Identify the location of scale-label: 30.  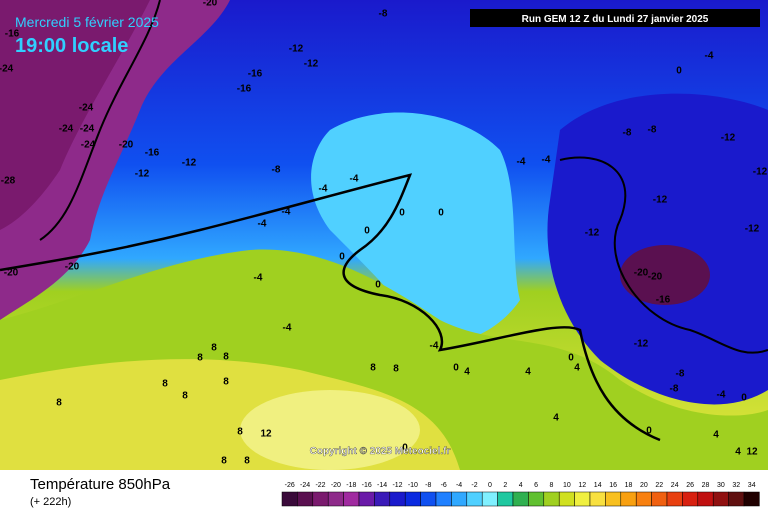
(721, 485).